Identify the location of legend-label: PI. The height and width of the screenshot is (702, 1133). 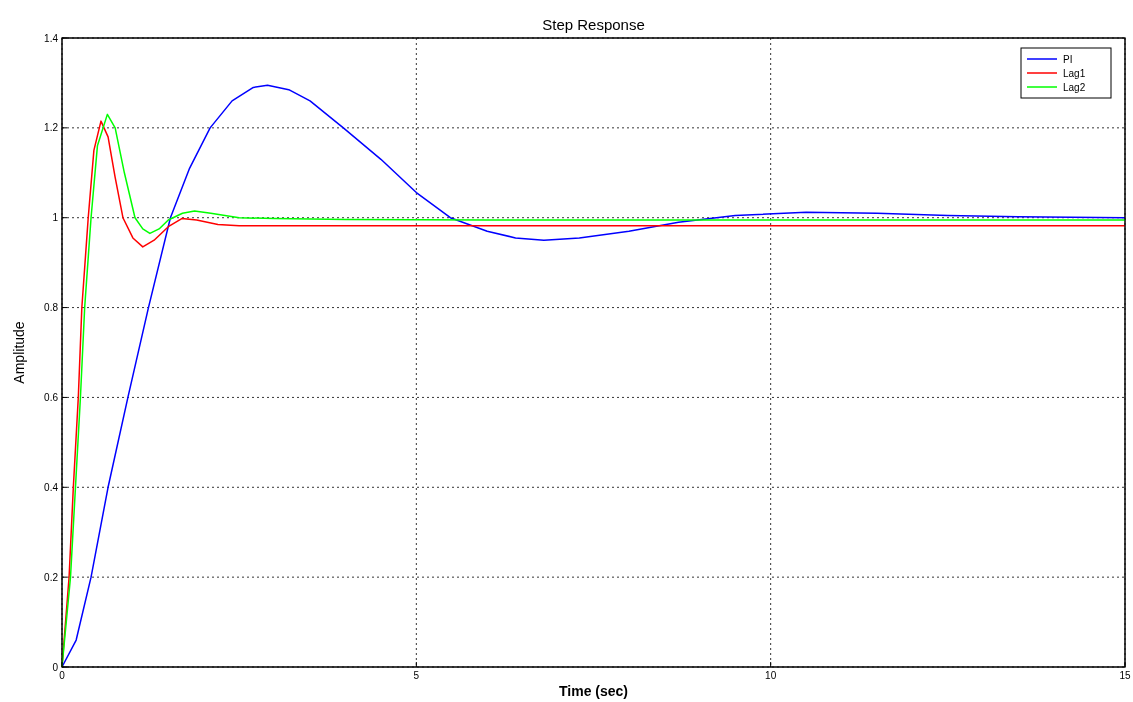
(1068, 59).